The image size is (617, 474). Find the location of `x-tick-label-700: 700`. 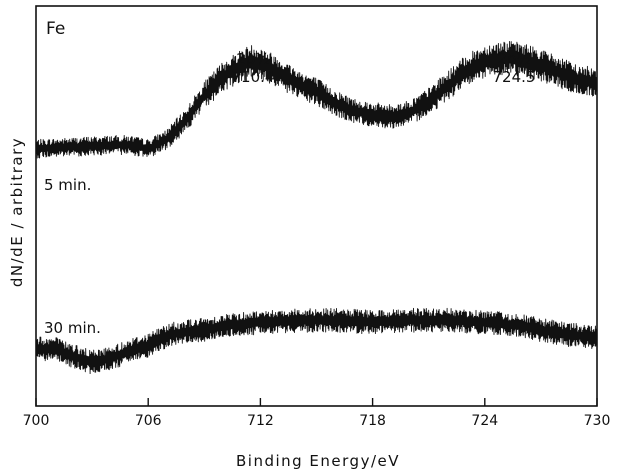

x-tick-label-700: 700 is located at coordinates (36, 421).